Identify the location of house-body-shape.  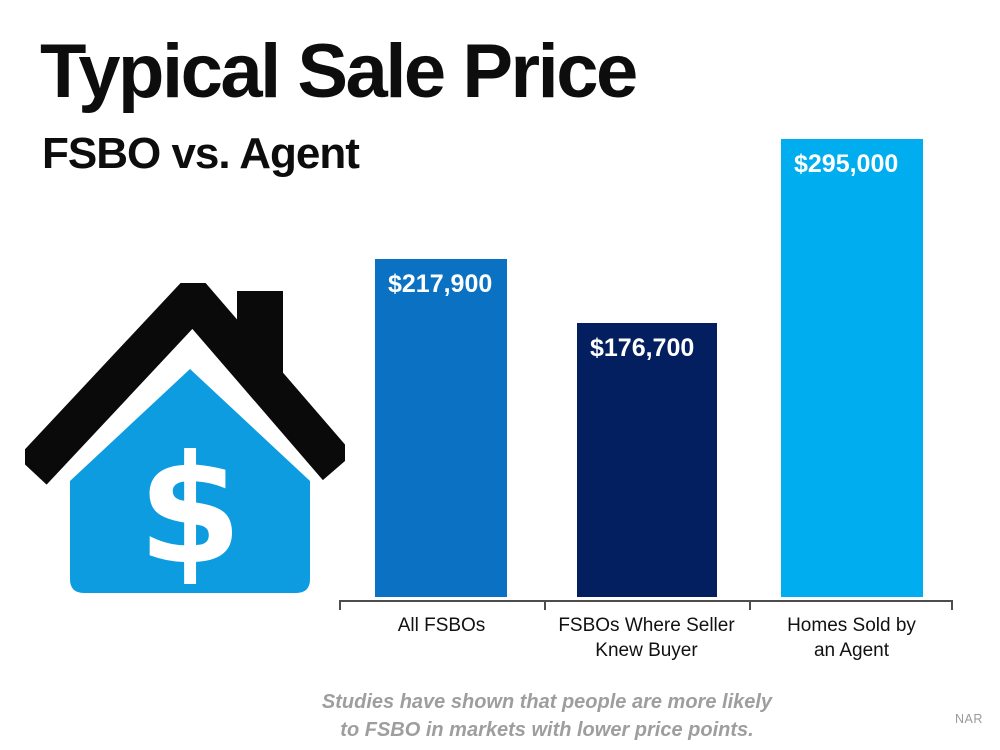
(190, 481).